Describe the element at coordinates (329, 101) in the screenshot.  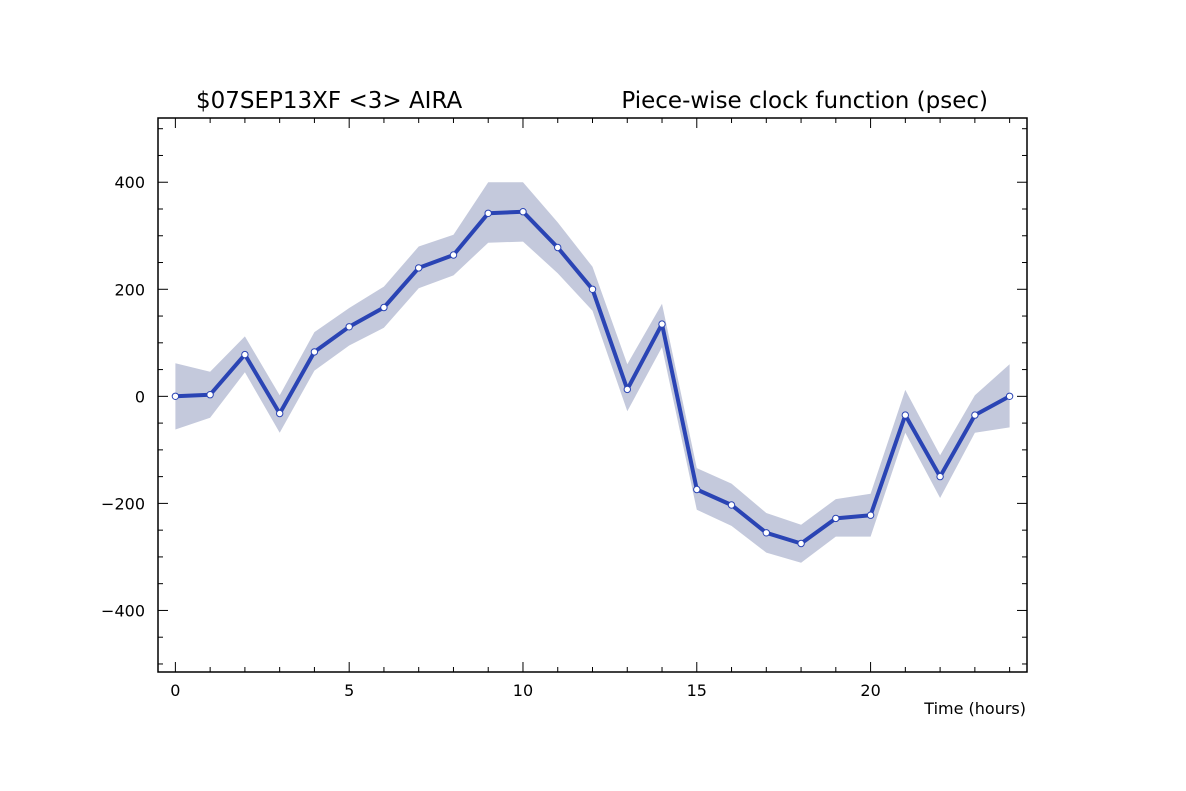
I see `chart-title-left: $07SEP13XF <3> AIRA` at that location.